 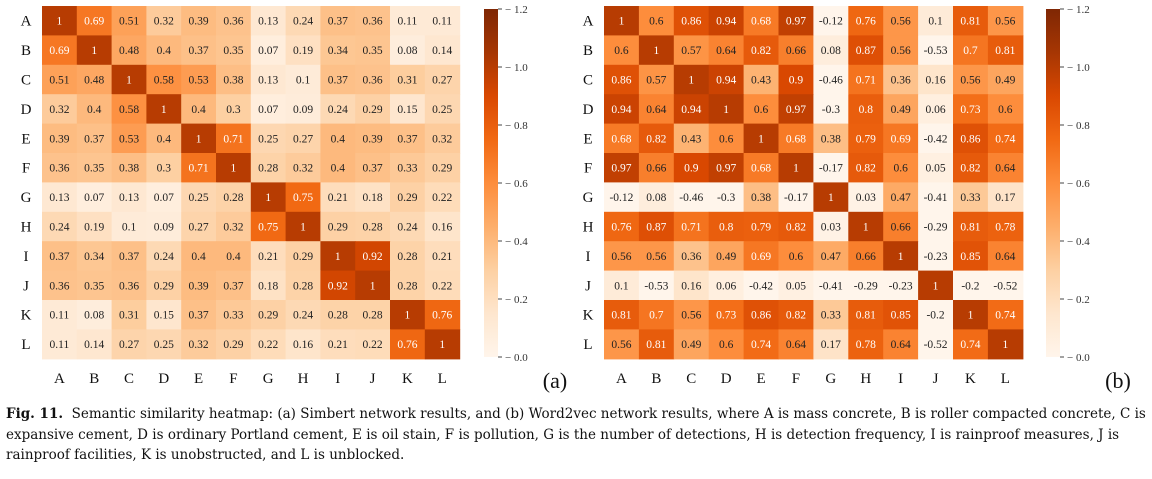 What do you see at coordinates (1078, 126) in the screenshot?
I see `colorbar-tick-label: − 0.8` at bounding box center [1078, 126].